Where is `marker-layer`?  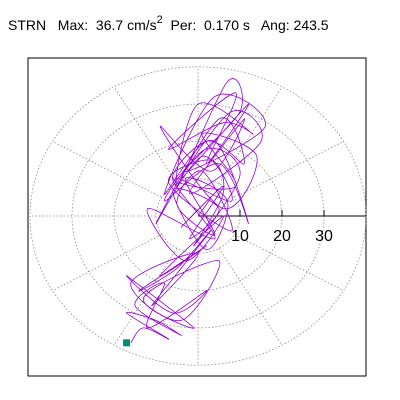 marker-layer is located at coordinates (127, 343).